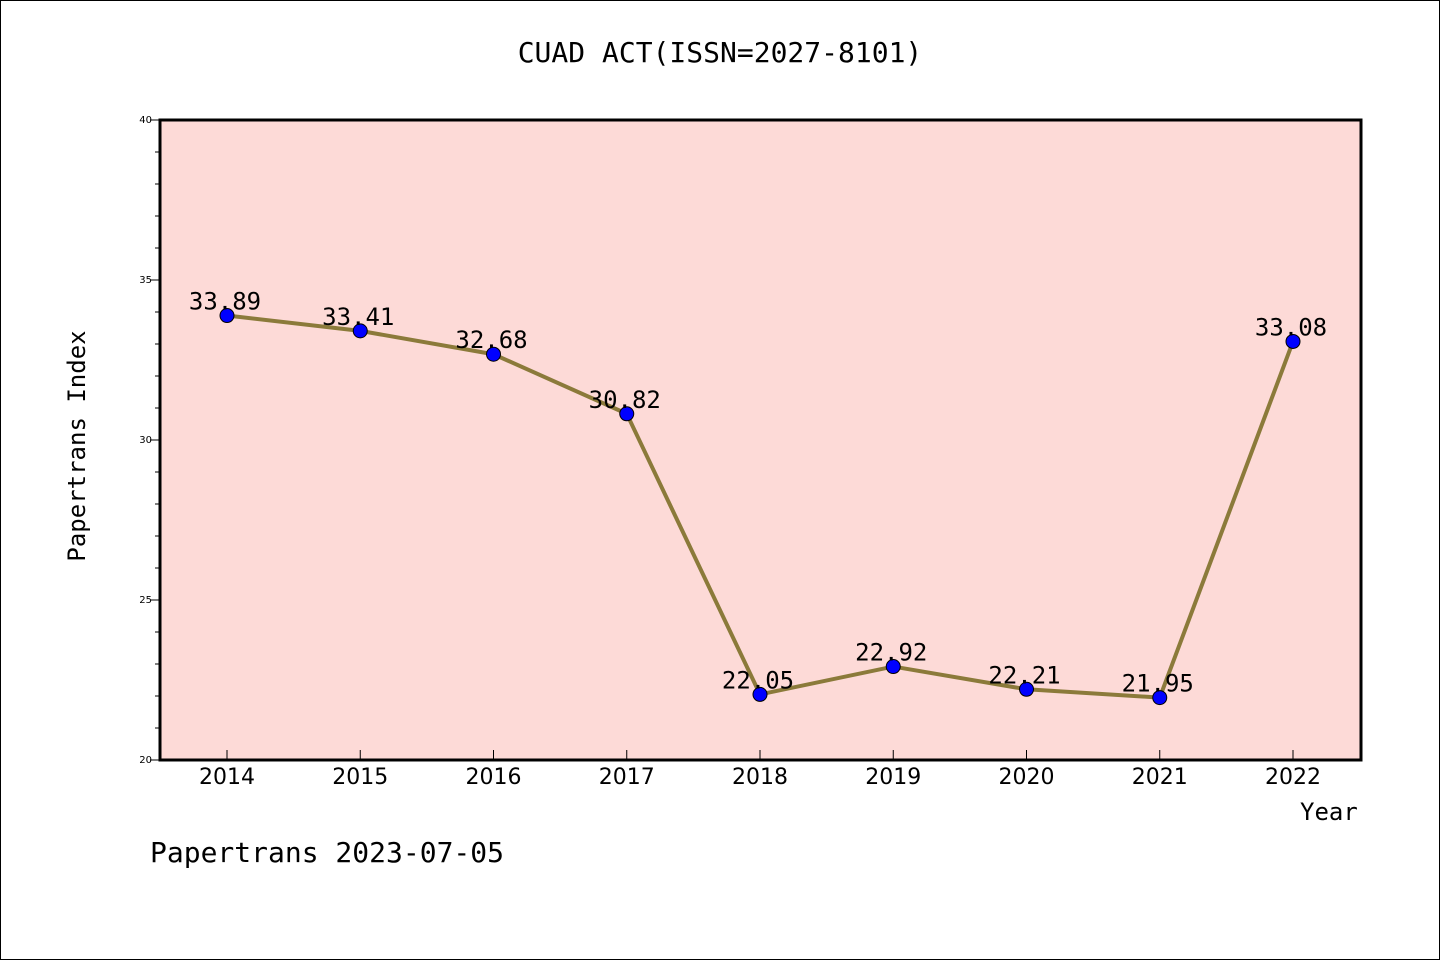 Image resolution: width=1440 pixels, height=960 pixels. What do you see at coordinates (227, 777) in the screenshot?
I see `x-tick-label: 2014` at bounding box center [227, 777].